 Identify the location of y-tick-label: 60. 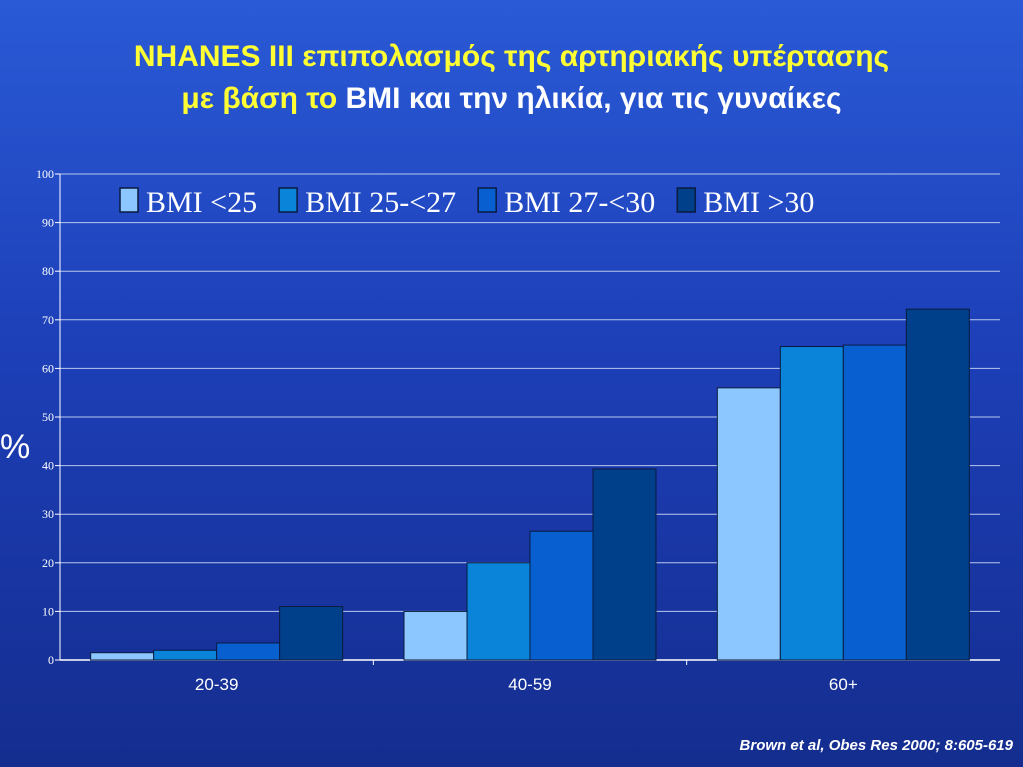
(48, 368).